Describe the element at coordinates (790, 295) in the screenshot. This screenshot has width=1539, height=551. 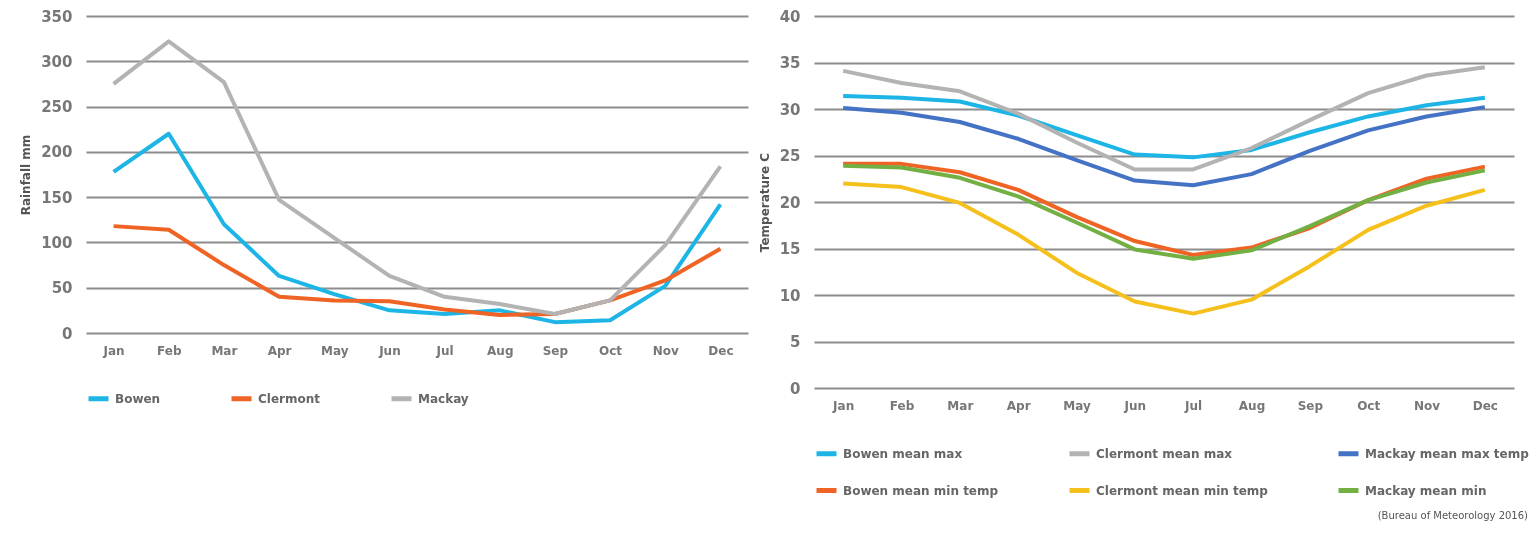
I see `y-tick-label: 10` at that location.